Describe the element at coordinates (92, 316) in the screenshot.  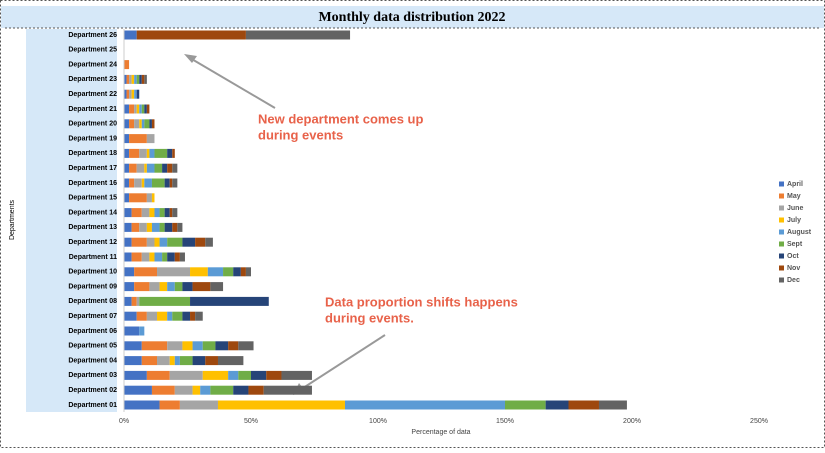
I see `y-tick-label: Department 07` at that location.